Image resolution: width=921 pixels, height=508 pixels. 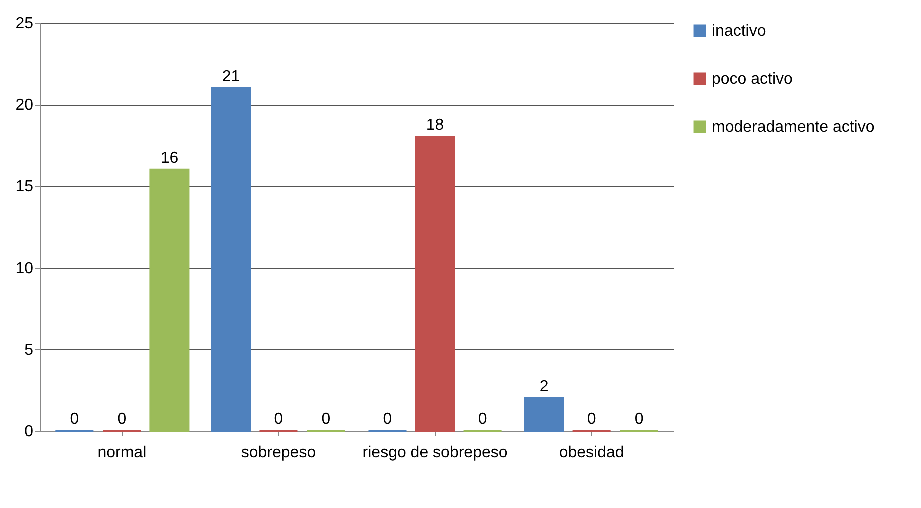 I want to click on legend-label: moderadamente activo, so click(x=793, y=127).